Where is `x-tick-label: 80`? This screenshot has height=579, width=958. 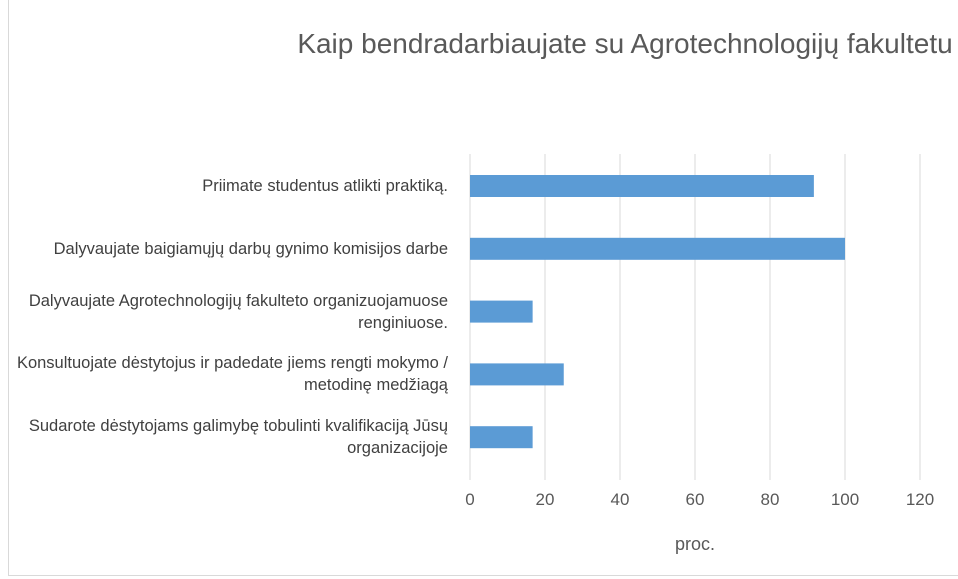 x-tick-label: 80 is located at coordinates (770, 499).